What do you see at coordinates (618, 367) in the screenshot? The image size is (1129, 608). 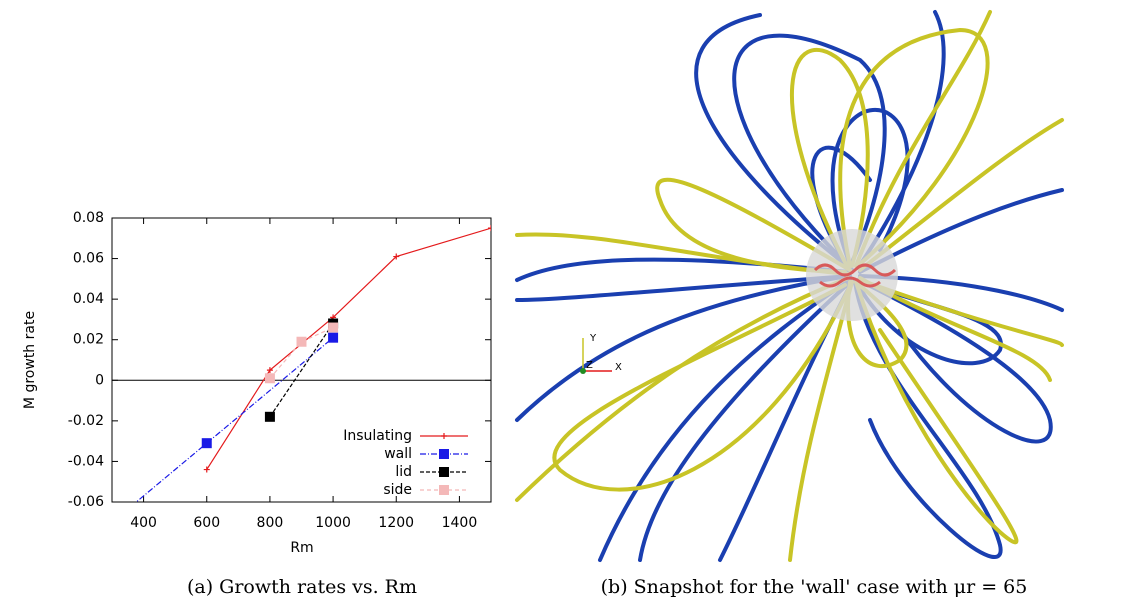 I see `axis-label: X` at bounding box center [618, 367].